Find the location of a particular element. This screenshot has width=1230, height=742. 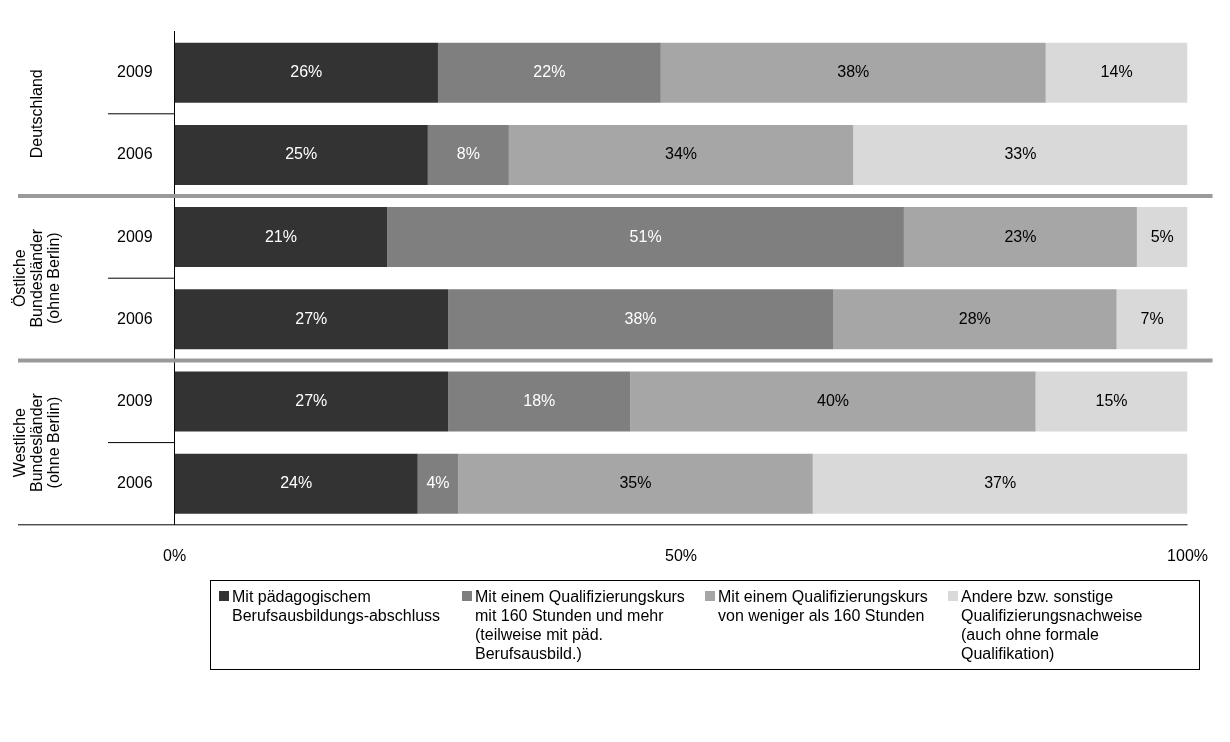

data-label: 26% is located at coordinates (306, 72).